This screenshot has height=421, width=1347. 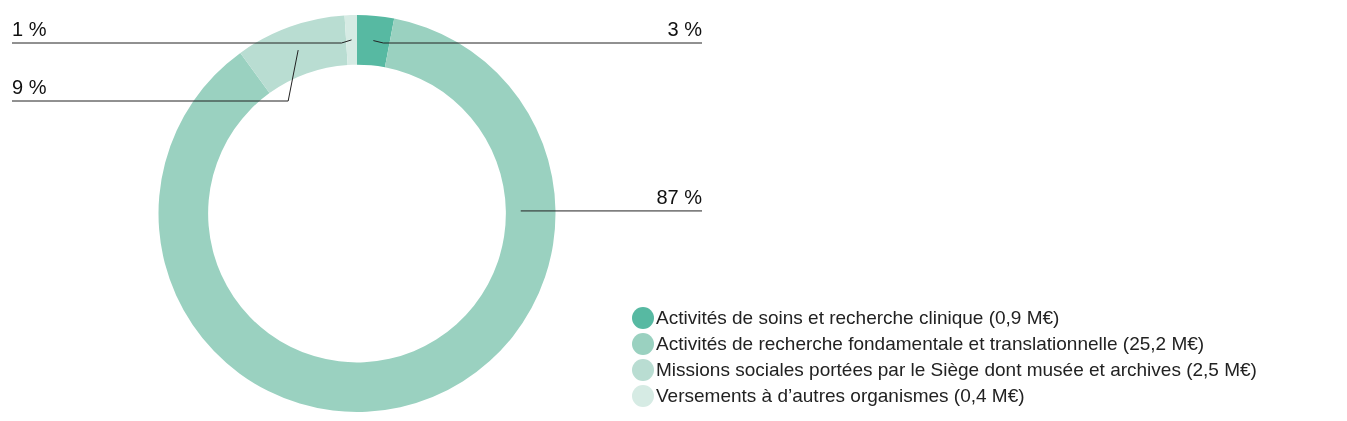 What do you see at coordinates (679, 196) in the screenshot?
I see `data-label: 87 %` at bounding box center [679, 196].